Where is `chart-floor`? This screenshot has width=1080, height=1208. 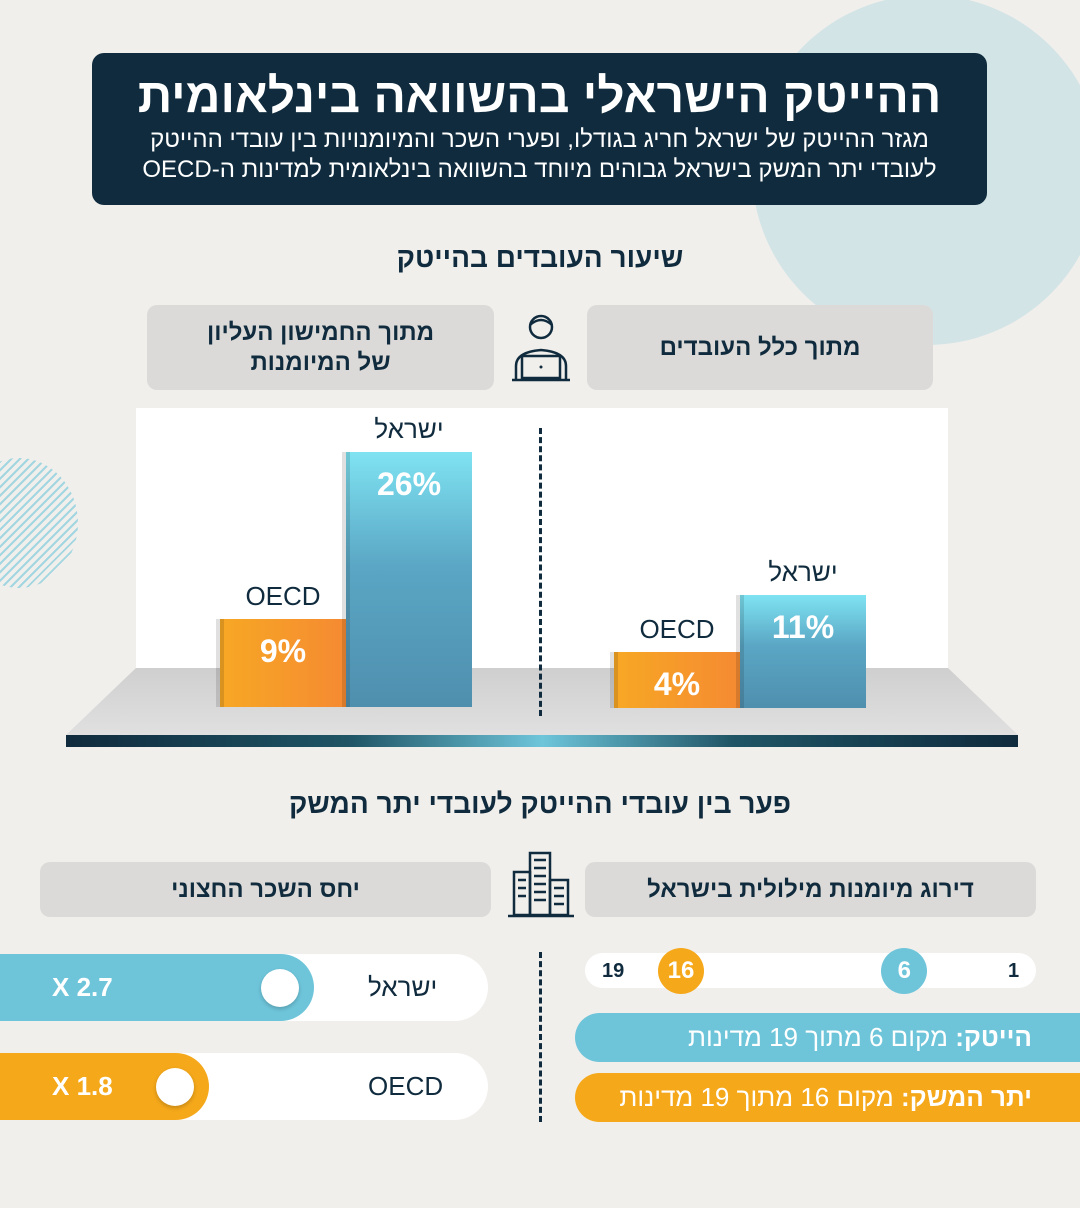 chart-floor is located at coordinates (542, 701).